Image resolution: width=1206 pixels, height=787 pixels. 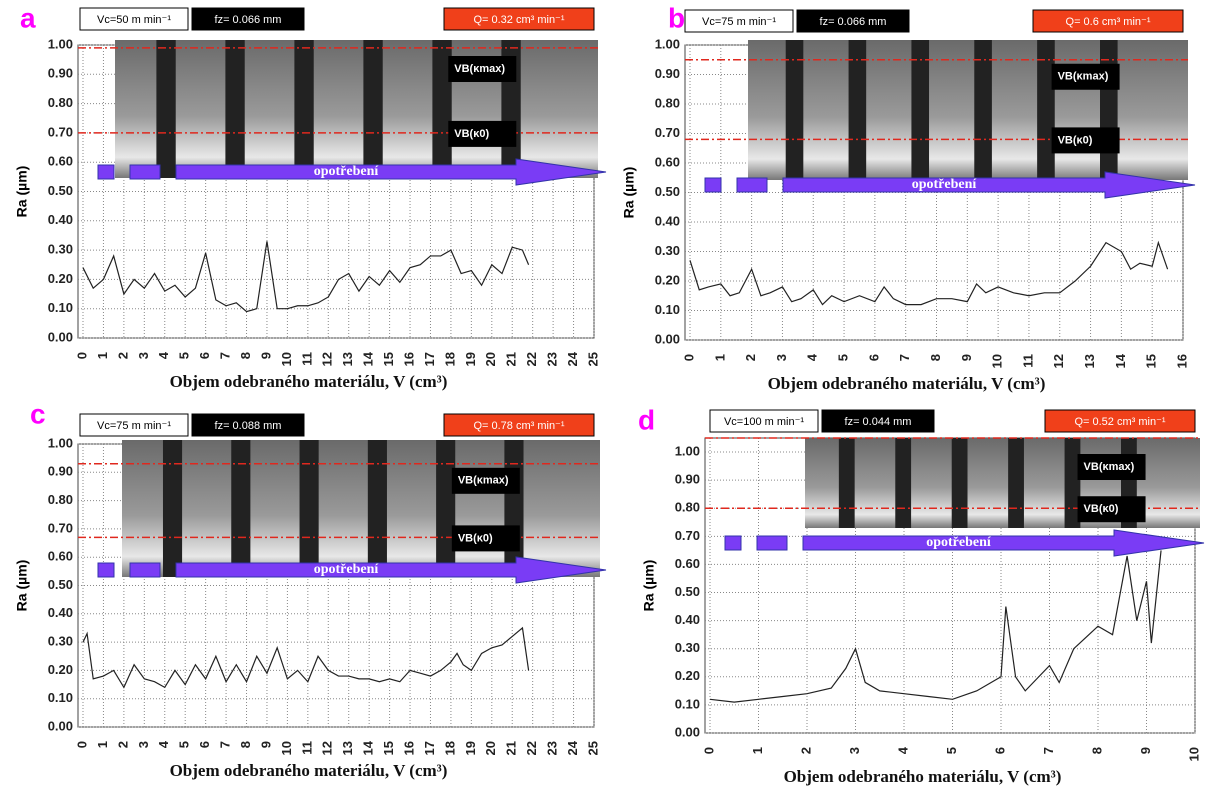 I want to click on x-tick-label: 0, so click(x=708, y=750).